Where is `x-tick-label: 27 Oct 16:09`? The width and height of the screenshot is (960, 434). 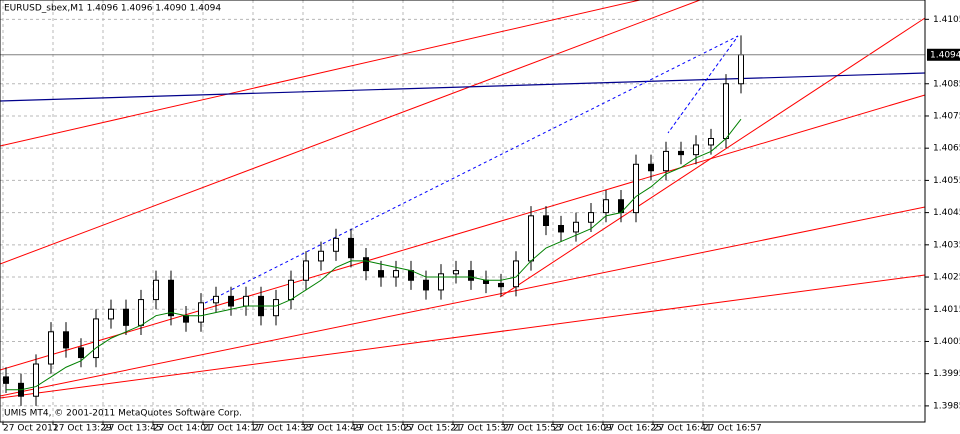 x-tick-label: 27 Oct 16:09 is located at coordinates (582, 429).